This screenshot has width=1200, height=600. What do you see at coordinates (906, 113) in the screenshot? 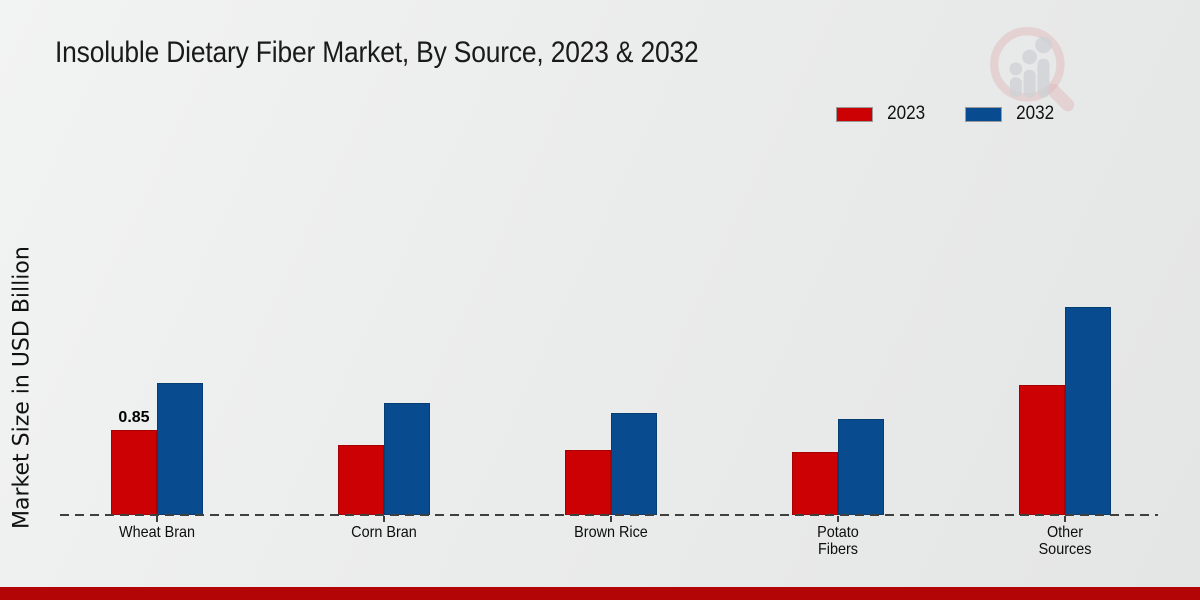
I see `legend-label-2023: 2023` at bounding box center [906, 113].